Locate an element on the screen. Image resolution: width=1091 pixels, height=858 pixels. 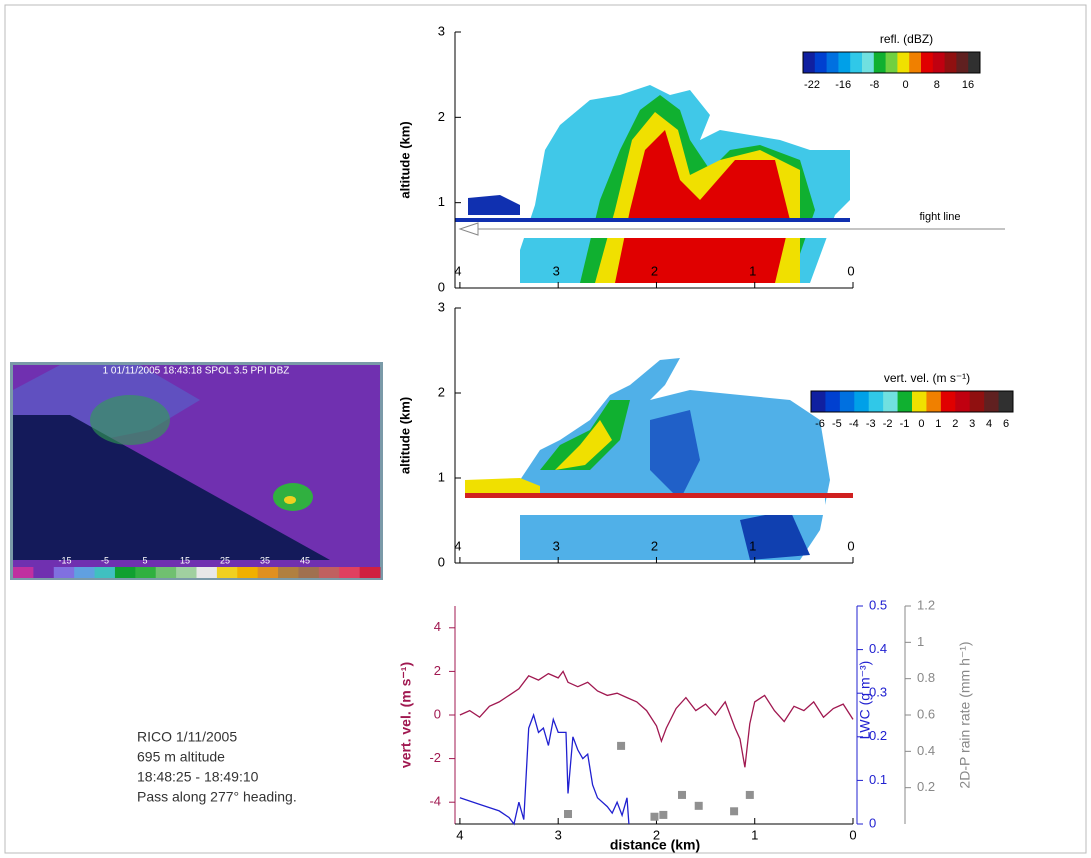
colorbar-label: -3 is located at coordinates (871, 424).